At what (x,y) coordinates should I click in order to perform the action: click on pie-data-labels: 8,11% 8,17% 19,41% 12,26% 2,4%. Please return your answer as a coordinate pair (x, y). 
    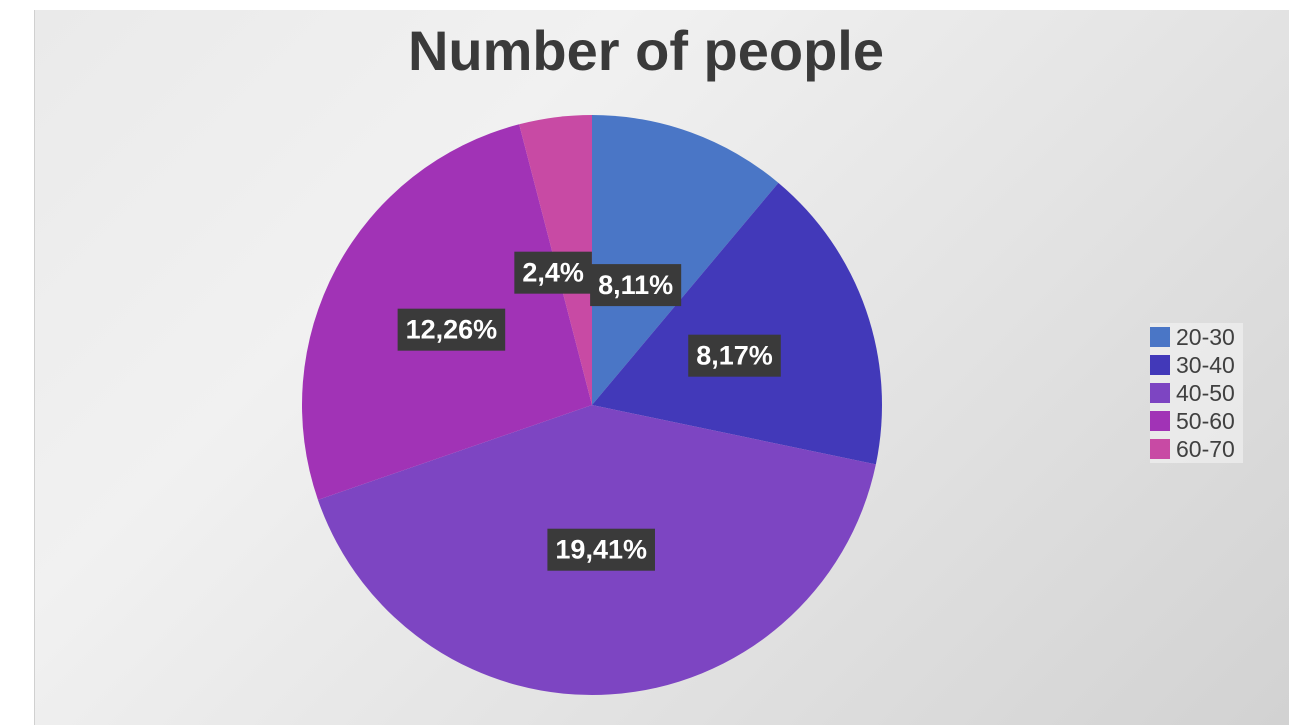
    Looking at the image, I should click on (589, 411).